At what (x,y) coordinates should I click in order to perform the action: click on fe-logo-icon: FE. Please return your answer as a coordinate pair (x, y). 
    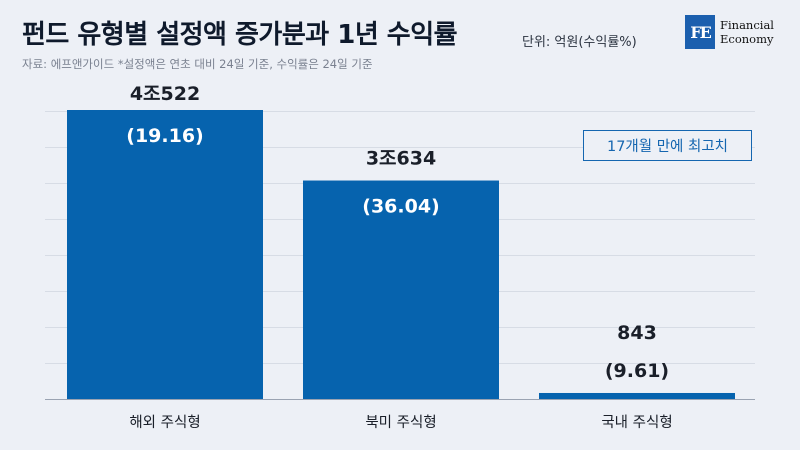
    Looking at the image, I should click on (700, 32).